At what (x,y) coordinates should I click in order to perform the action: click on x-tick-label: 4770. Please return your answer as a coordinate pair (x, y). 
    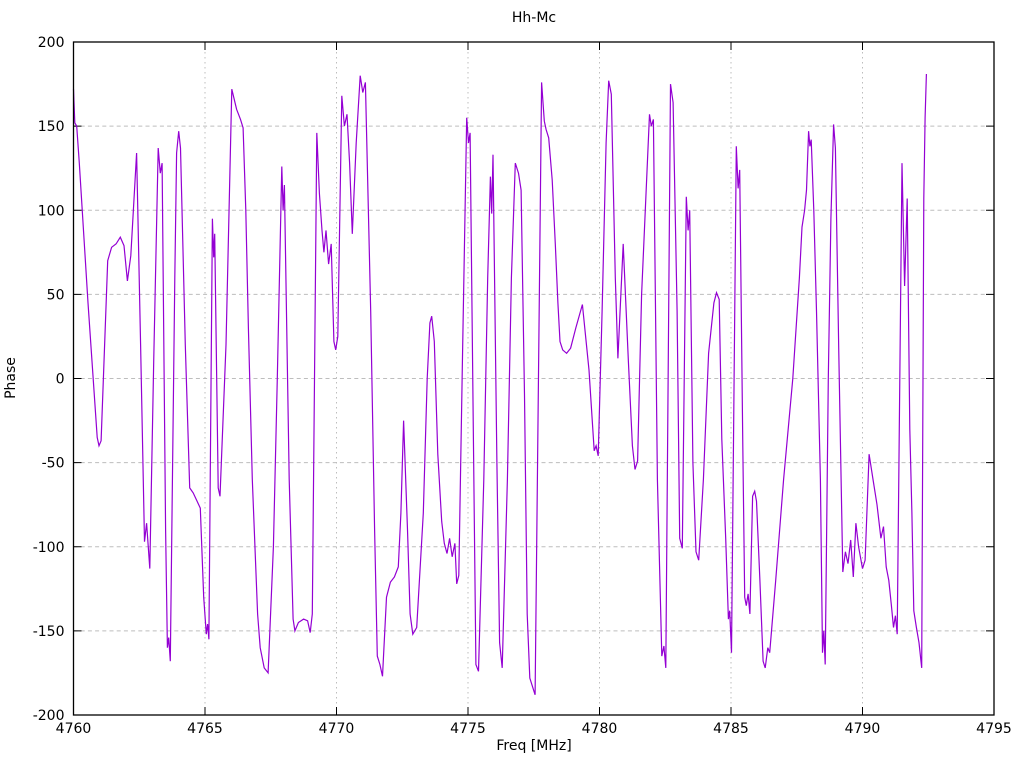
    Looking at the image, I should click on (337, 729).